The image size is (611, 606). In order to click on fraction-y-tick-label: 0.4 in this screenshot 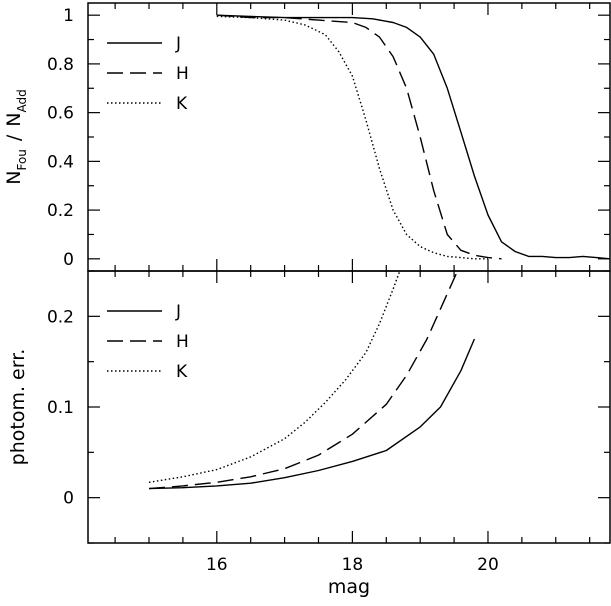, I will do `click(60, 162)`.